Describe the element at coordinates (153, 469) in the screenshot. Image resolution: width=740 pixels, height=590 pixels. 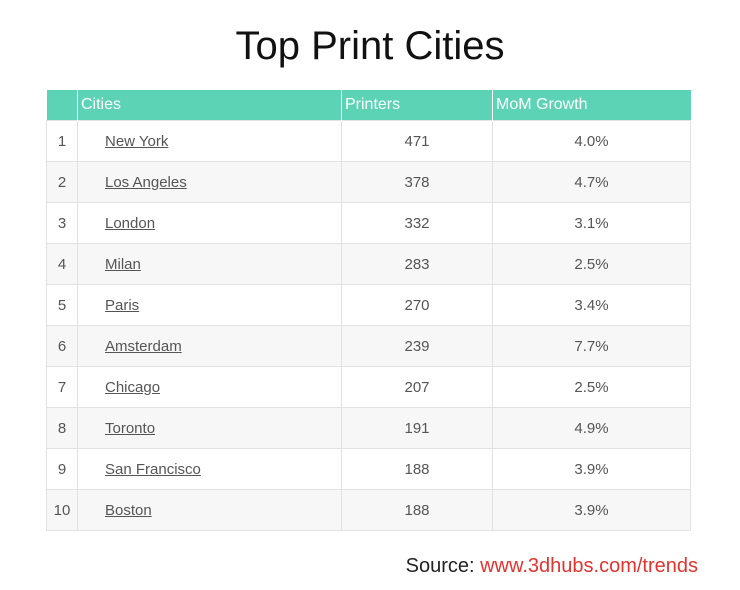
I see `city-link: San Francisco` at that location.